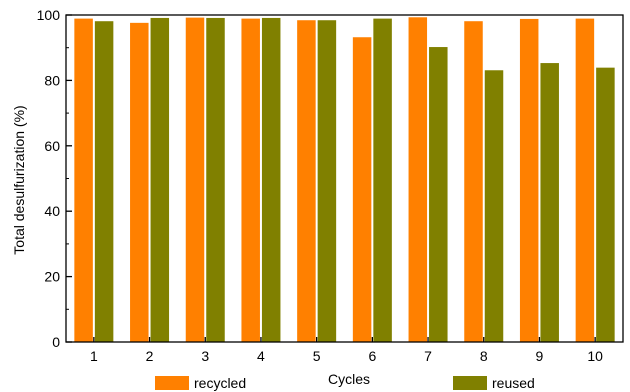 This screenshot has height=392, width=630. Describe the element at coordinates (220, 383) in the screenshot. I see `legend-label-recycled: recycled` at that location.